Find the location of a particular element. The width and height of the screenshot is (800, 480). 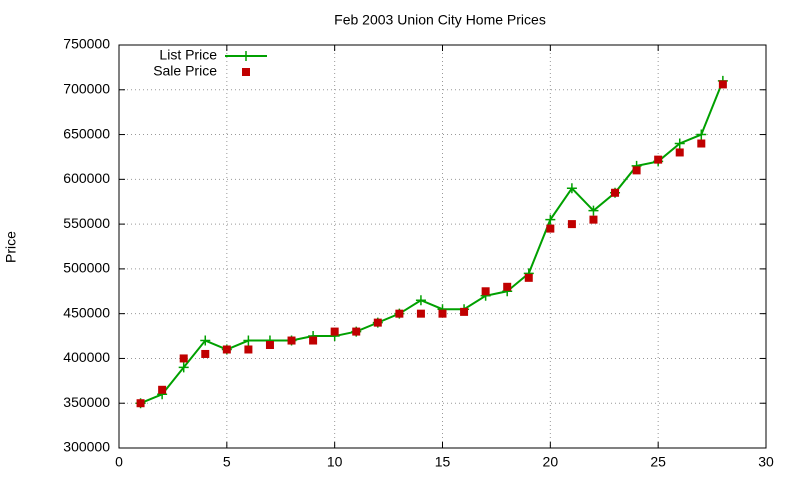

x-tick-label: 15 is located at coordinates (443, 462).